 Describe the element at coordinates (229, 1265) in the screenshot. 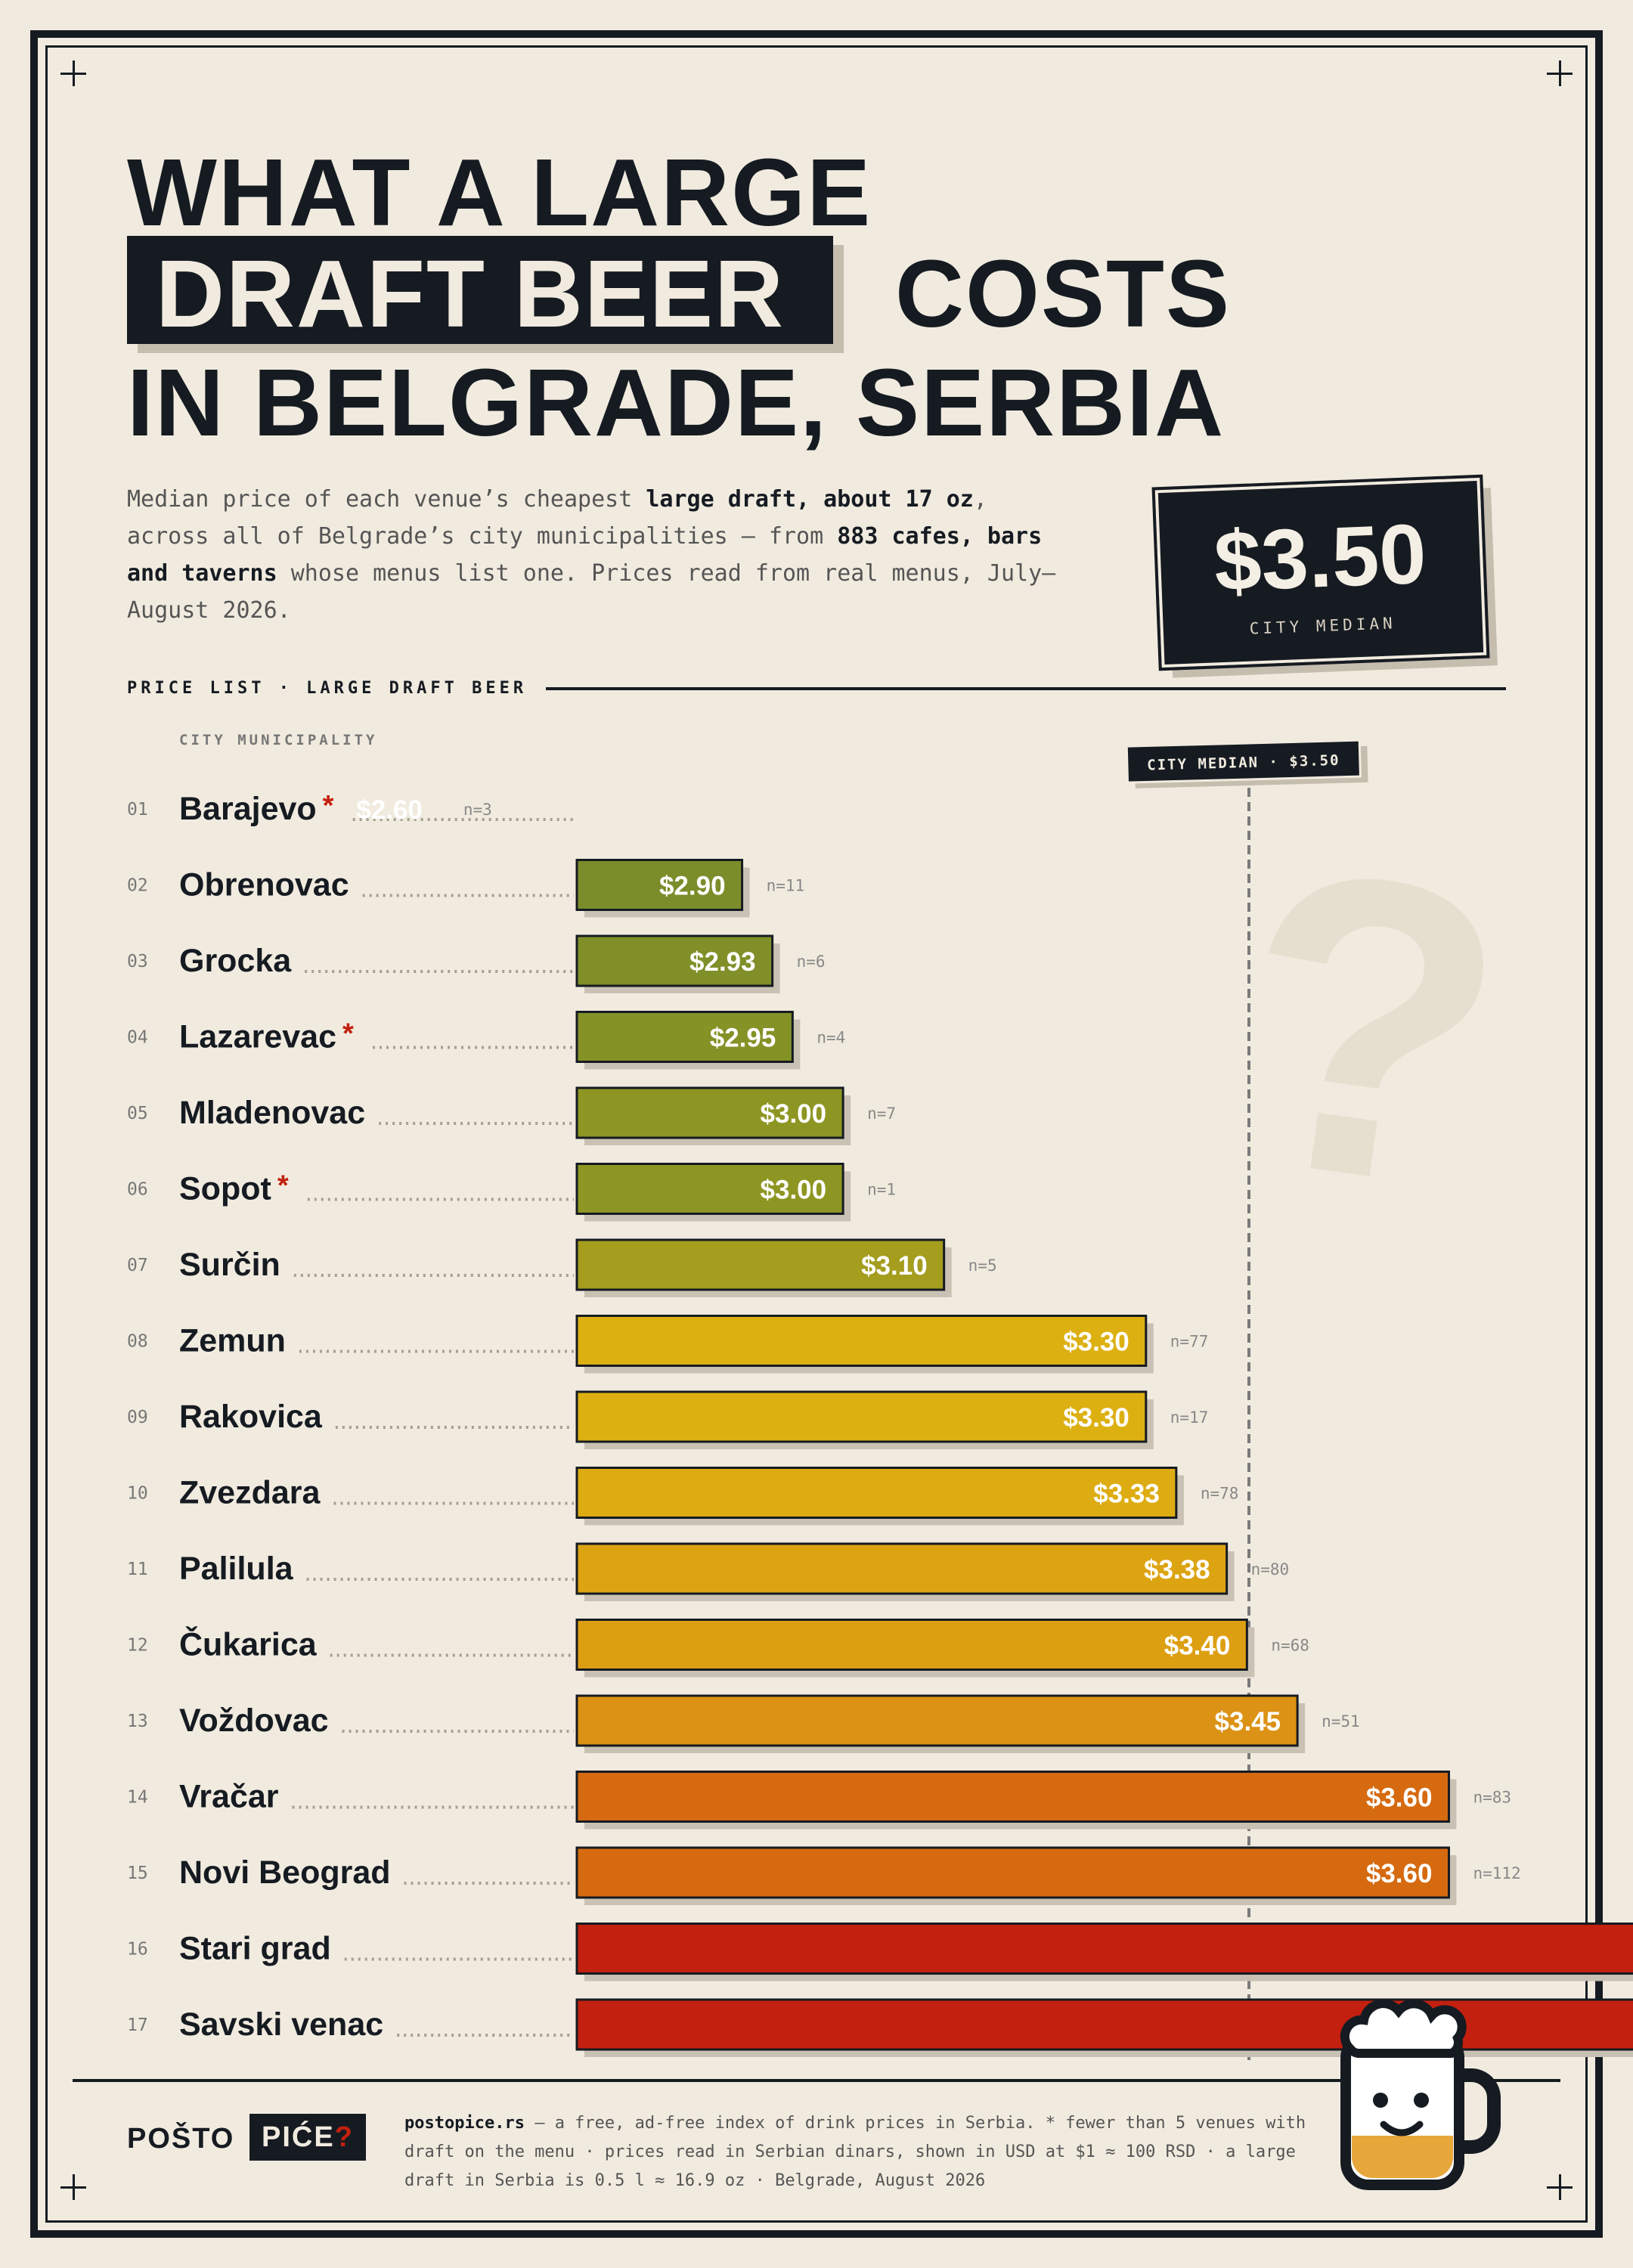

I see `municipality-label: Surčin` at that location.